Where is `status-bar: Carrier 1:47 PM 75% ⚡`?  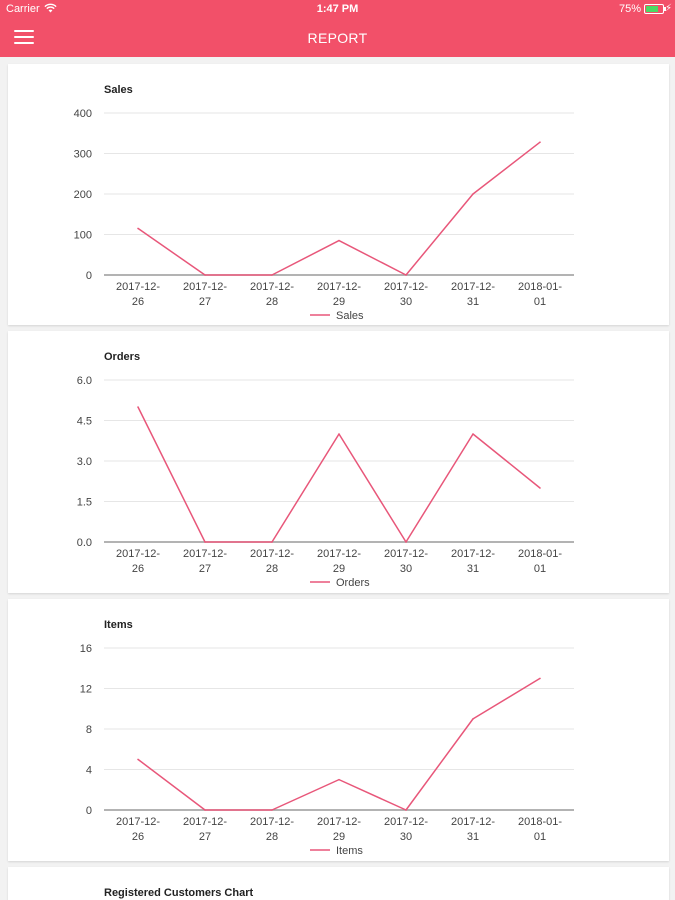
status-bar: Carrier 1:47 PM 75% ⚡ is located at coordinates (337, 10).